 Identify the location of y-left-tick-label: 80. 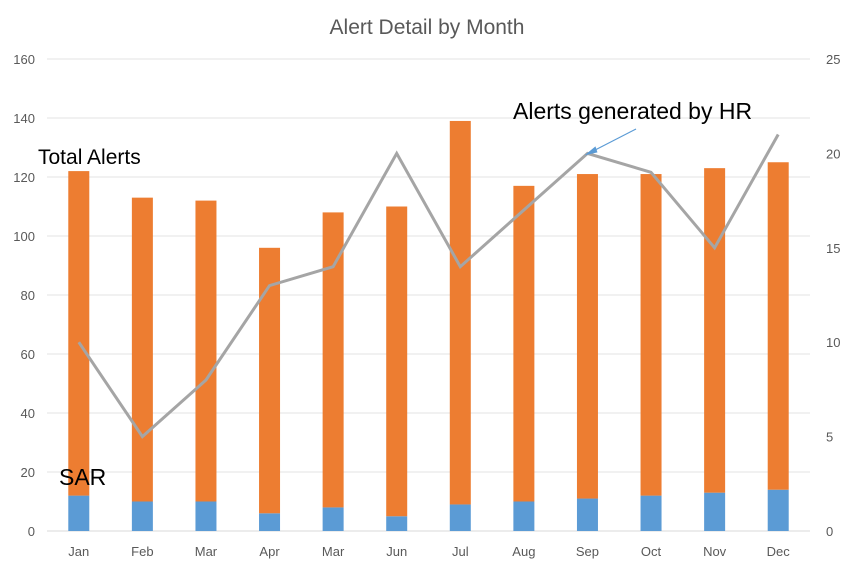
(28, 295).